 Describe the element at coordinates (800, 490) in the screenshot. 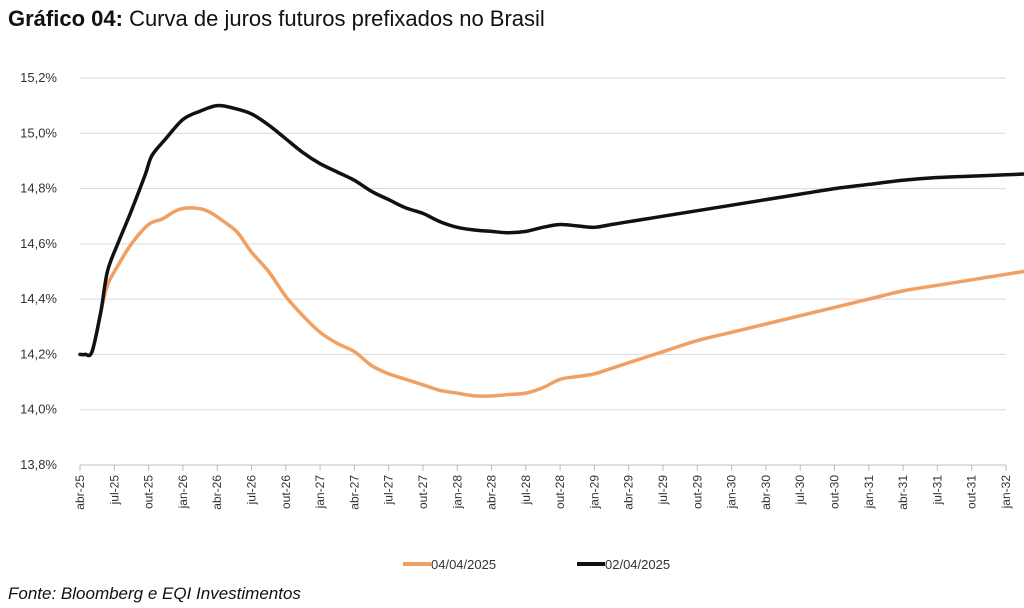

I see `x-tick-label: jul-30` at that location.